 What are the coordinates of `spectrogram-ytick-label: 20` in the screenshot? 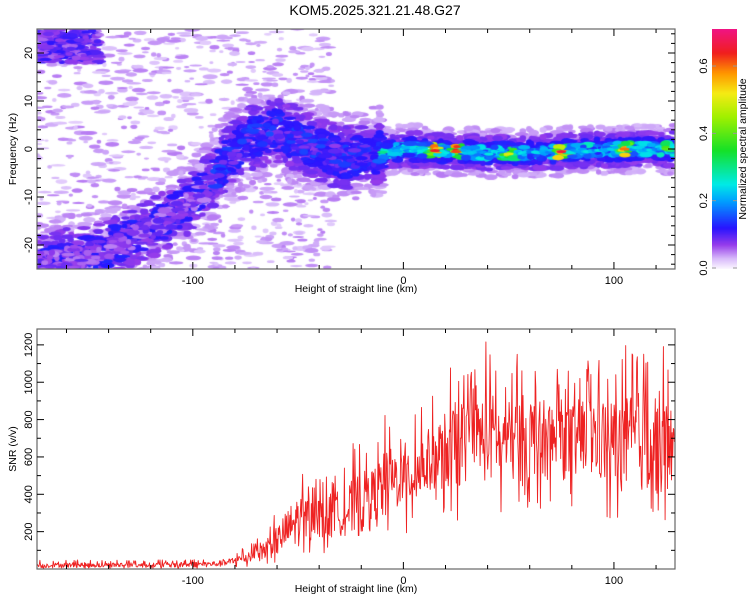 It's located at (29, 53).